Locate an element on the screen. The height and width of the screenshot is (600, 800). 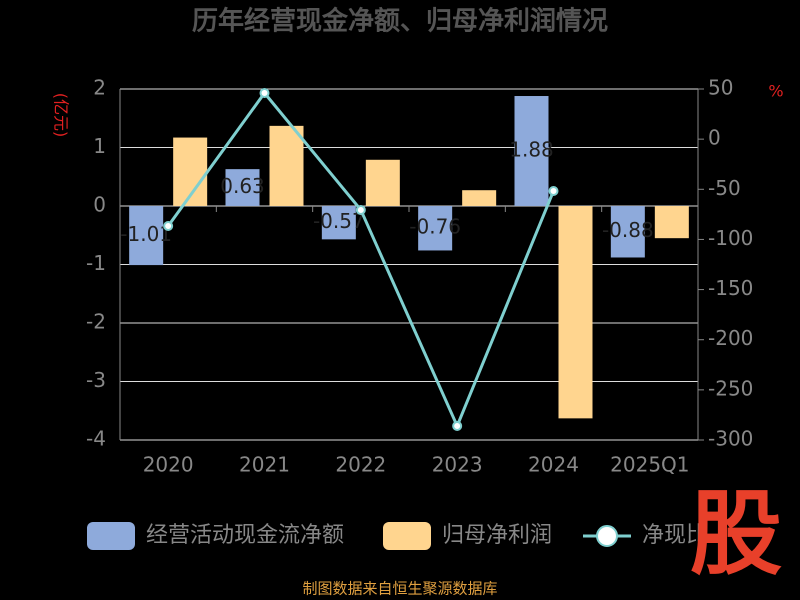
x-tick-label: 2022 is located at coordinates (360, 465).